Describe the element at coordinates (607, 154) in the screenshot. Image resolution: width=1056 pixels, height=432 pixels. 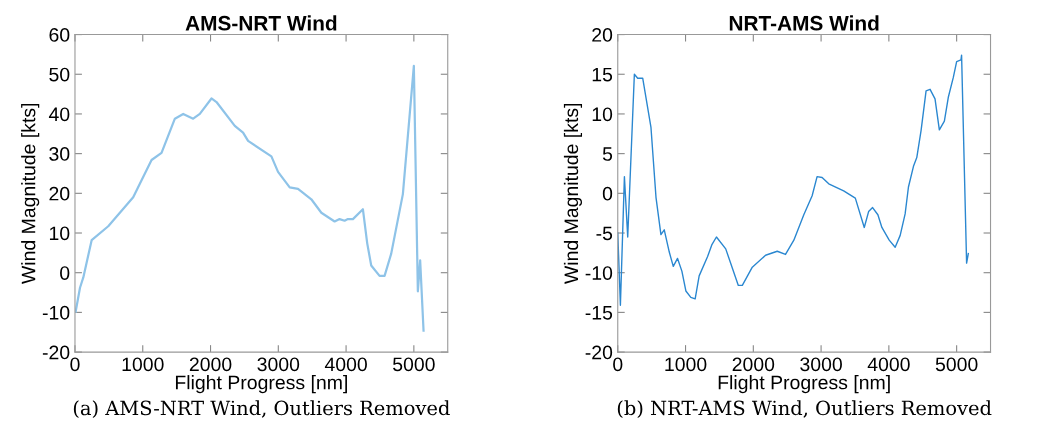
I see `y-tick-label: 5` at that location.